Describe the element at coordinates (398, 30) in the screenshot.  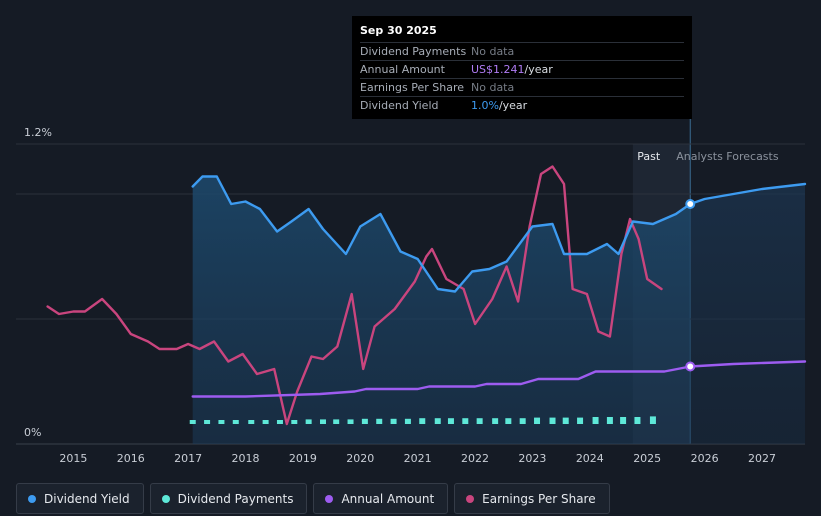
I see `tooltip-date: Sep 30 2025` at that location.